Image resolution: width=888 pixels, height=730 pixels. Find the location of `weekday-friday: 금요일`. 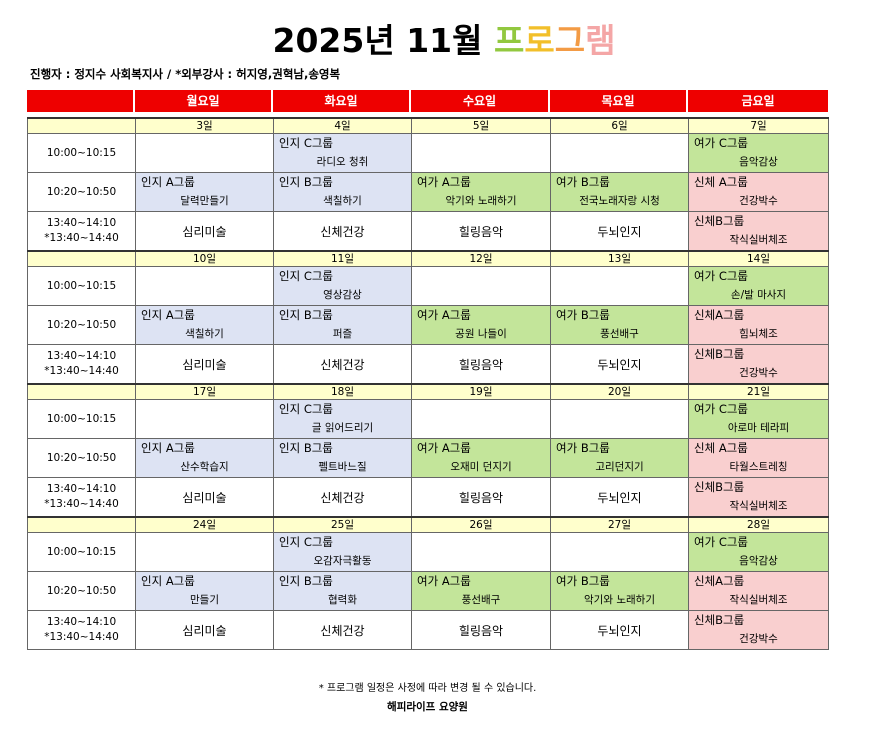

weekday-friday: 금요일 is located at coordinates (758, 101).